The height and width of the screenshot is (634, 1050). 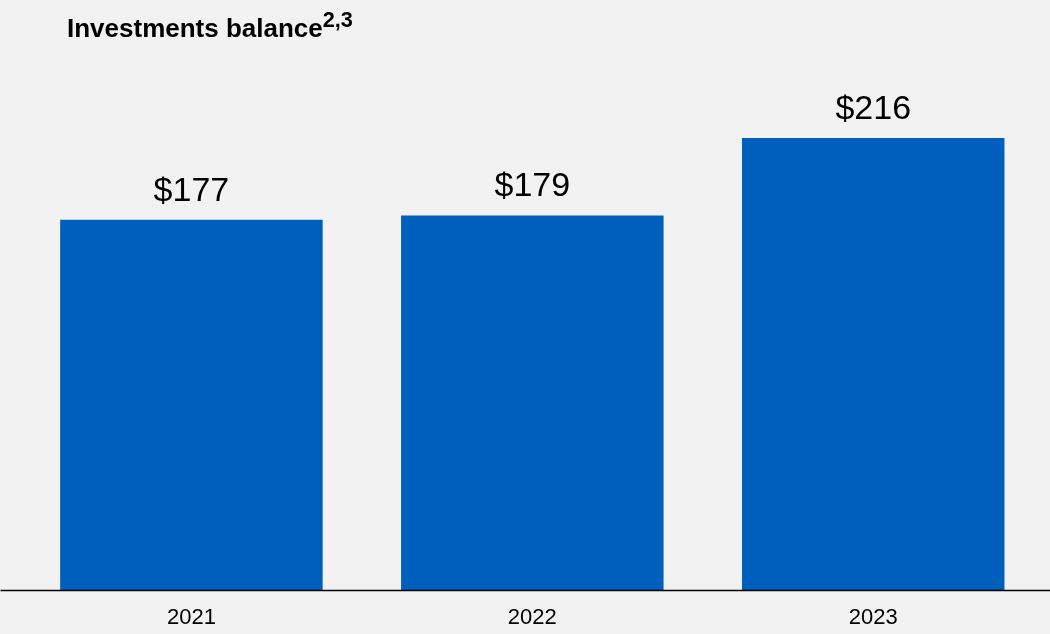 I want to click on data-label: $216, so click(x=873, y=106).